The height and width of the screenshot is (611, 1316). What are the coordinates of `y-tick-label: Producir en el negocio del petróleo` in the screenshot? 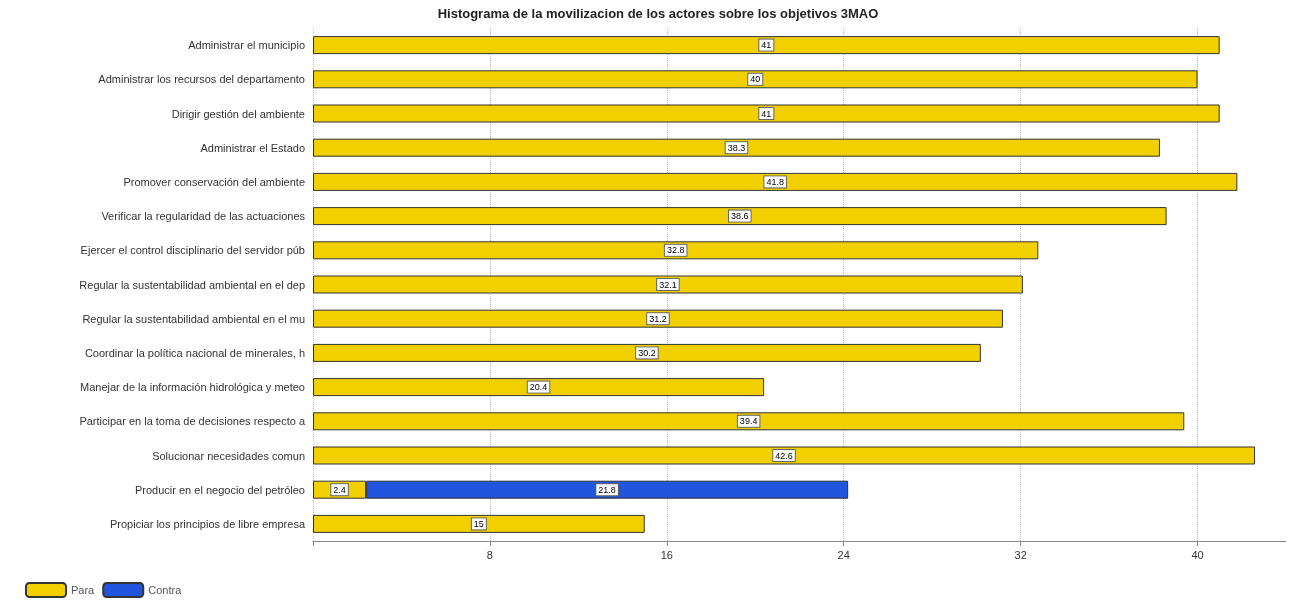 It's located at (219, 489).